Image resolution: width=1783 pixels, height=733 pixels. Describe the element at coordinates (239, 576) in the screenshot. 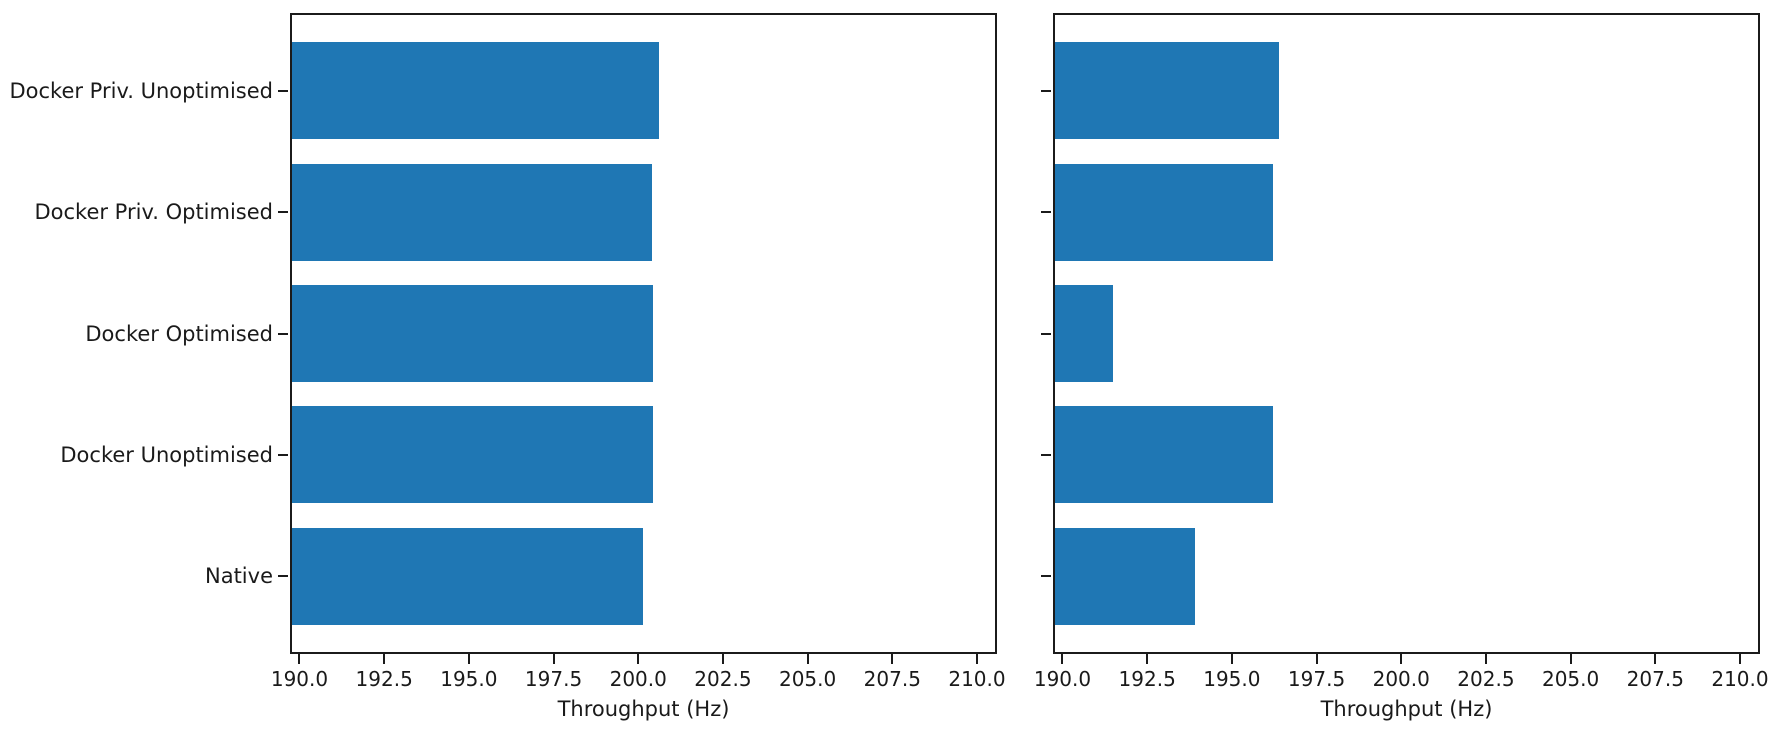

I see `y-tick-label-native: Native` at that location.